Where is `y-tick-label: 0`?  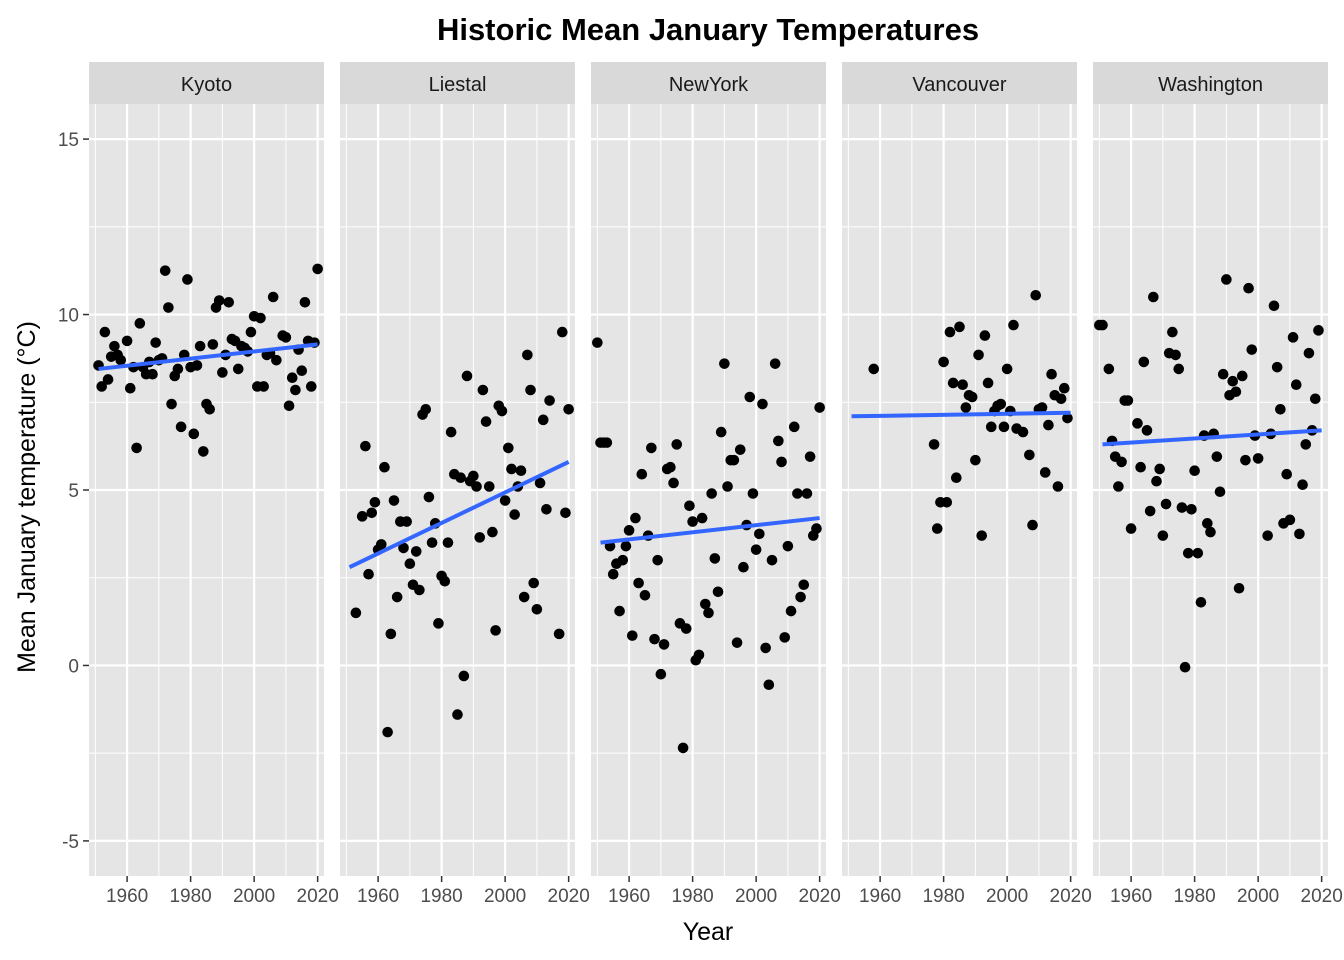
y-tick-label: 0 is located at coordinates (73, 666).